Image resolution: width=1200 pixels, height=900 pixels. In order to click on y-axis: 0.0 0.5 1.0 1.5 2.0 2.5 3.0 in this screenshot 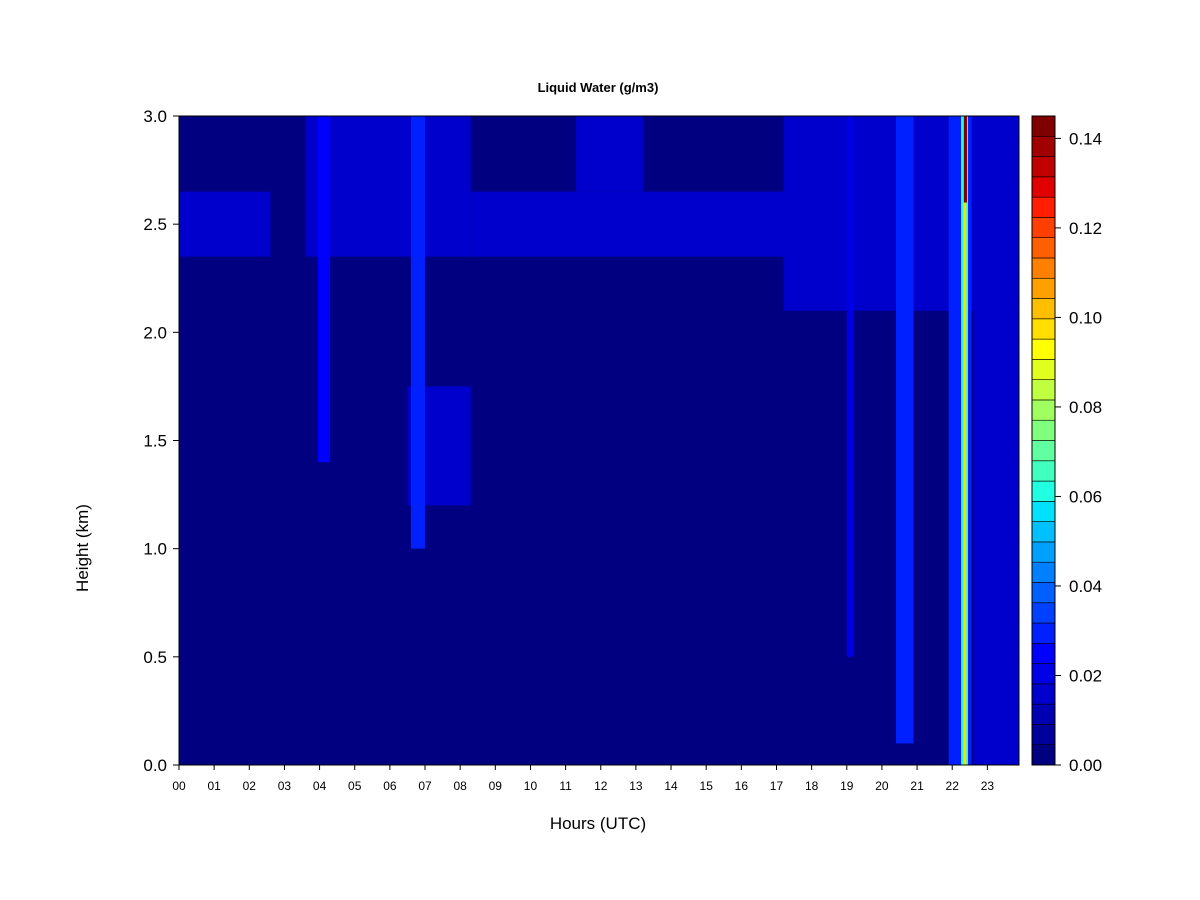, I will do `click(161, 441)`.